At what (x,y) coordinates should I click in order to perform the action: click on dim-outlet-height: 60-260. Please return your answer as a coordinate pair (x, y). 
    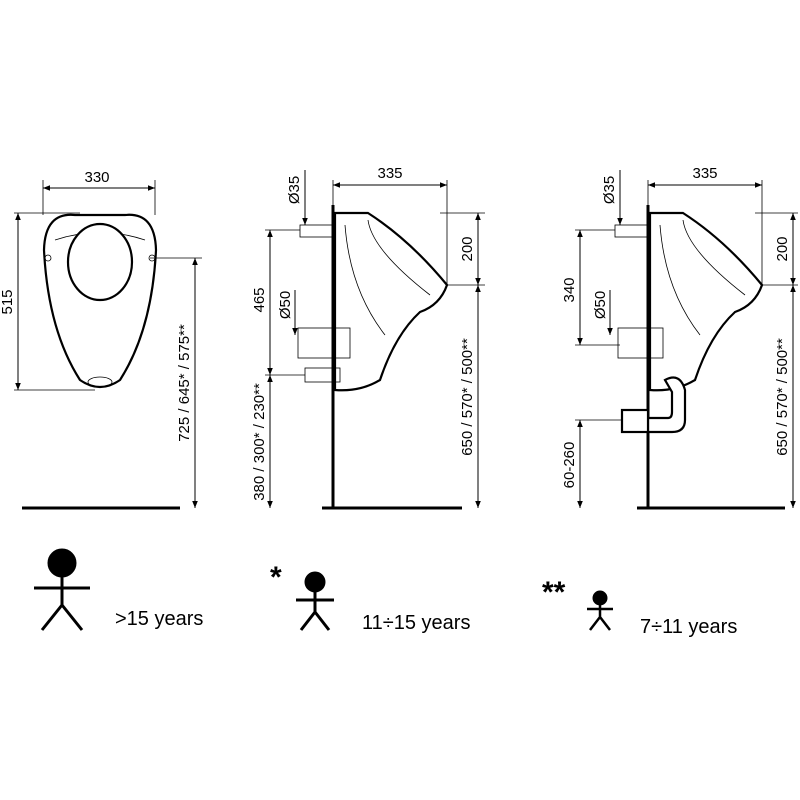
    Looking at the image, I should click on (569, 465).